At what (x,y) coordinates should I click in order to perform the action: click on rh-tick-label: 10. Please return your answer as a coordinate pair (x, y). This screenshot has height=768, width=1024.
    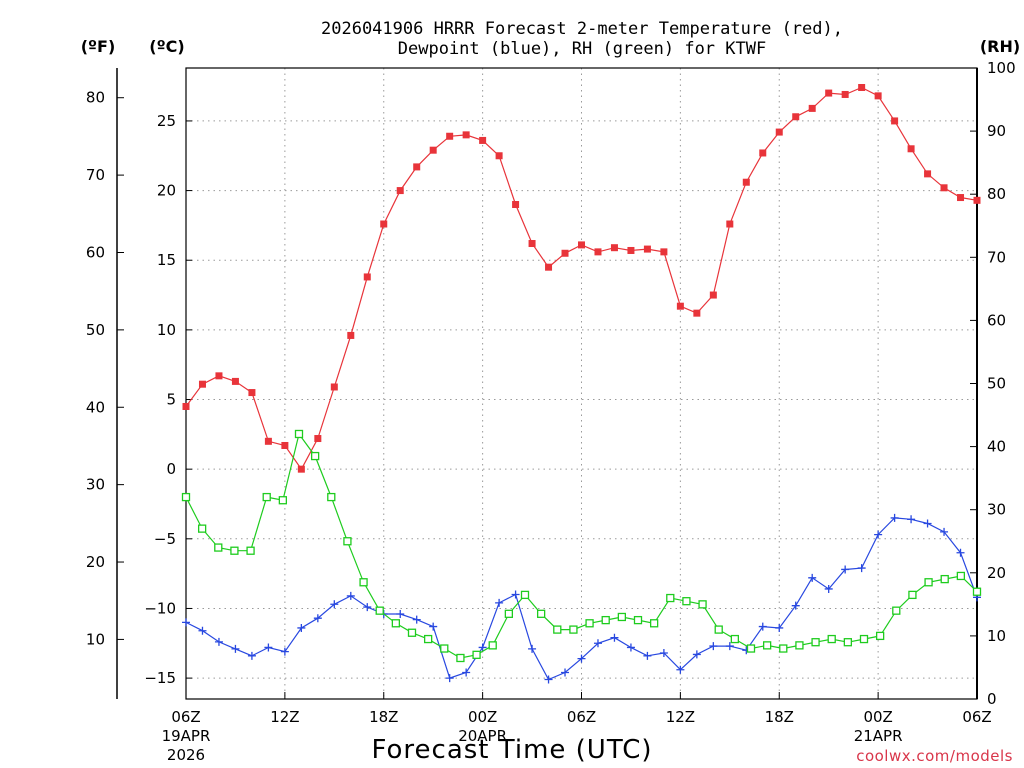
    Looking at the image, I should click on (996, 636).